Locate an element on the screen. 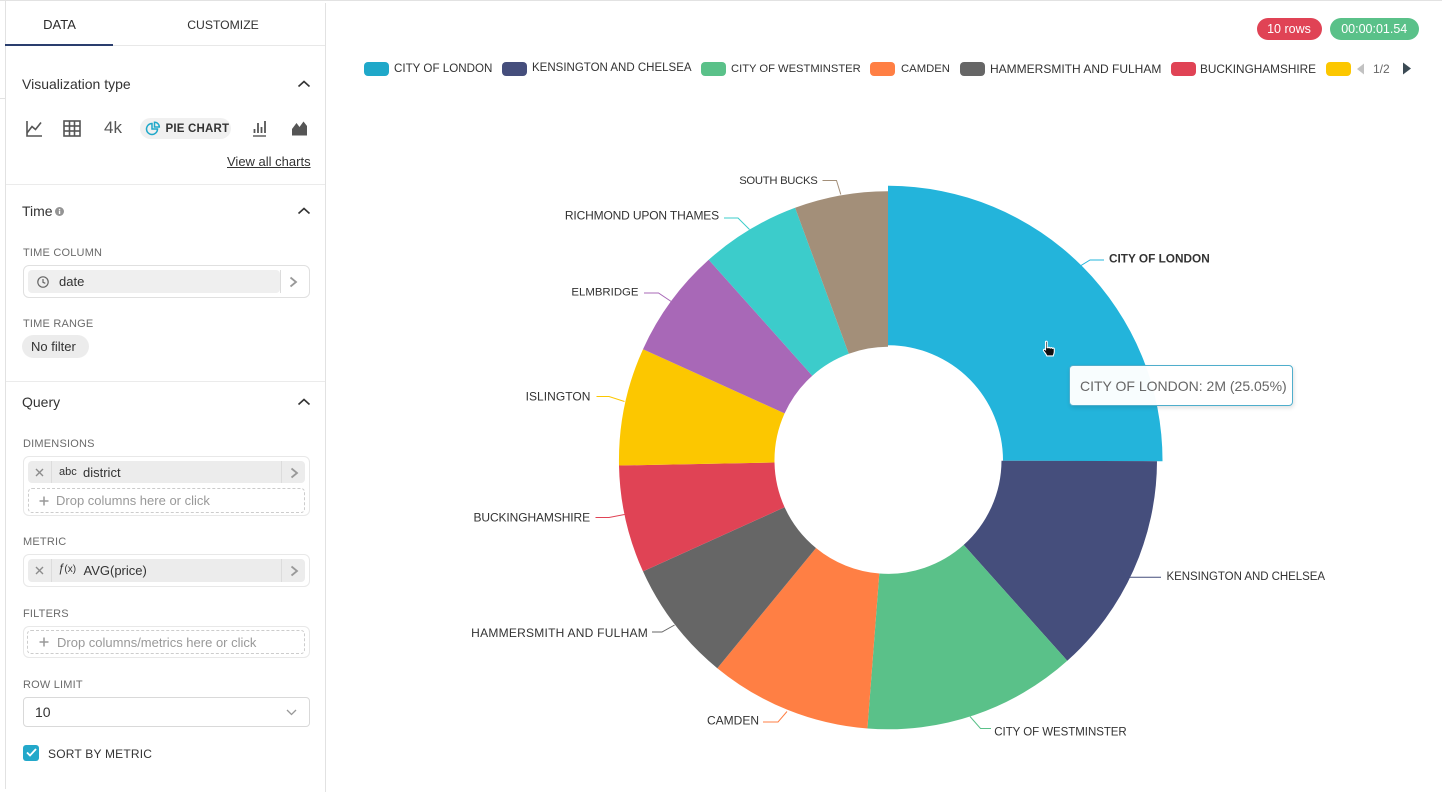 The width and height of the screenshot is (1442, 792). svg-text: ELMBRIDGE is located at coordinates (604, 292).